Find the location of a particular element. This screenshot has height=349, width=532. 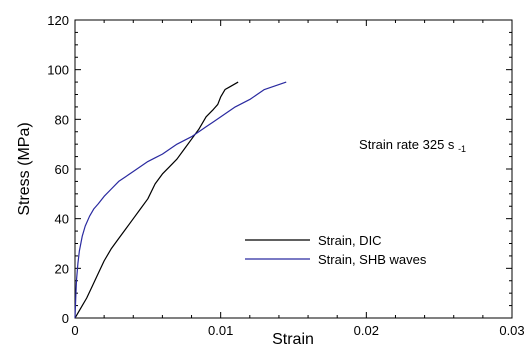

legend-label-strain-shb-waves: Strain, SHB waves is located at coordinates (372, 259).